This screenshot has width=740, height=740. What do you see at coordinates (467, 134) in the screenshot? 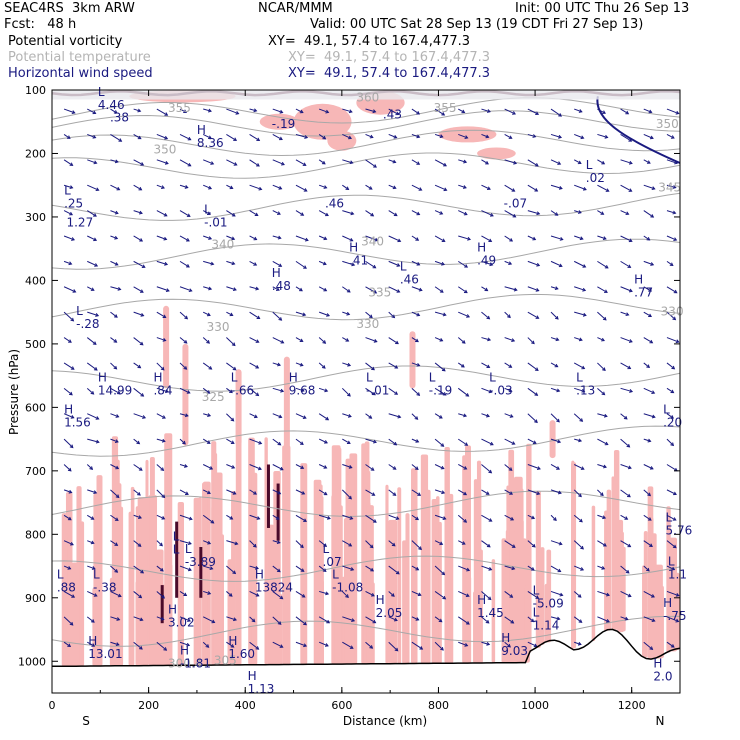
I see `pv-upper-patch` at bounding box center [467, 134].